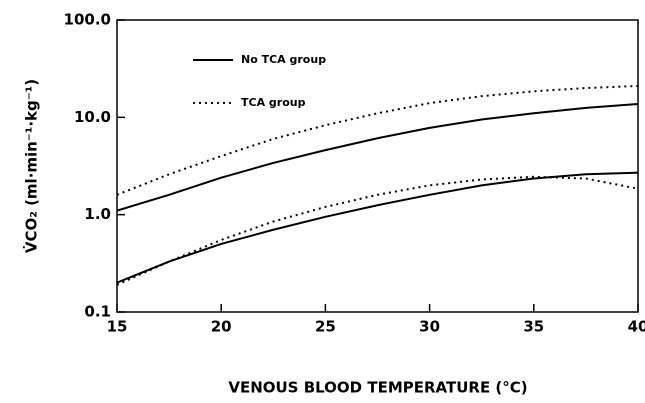 Image resolution: width=645 pixels, height=403 pixels. Describe the element at coordinates (283, 59) in the screenshot. I see `legend-label: No TCA group` at that location.